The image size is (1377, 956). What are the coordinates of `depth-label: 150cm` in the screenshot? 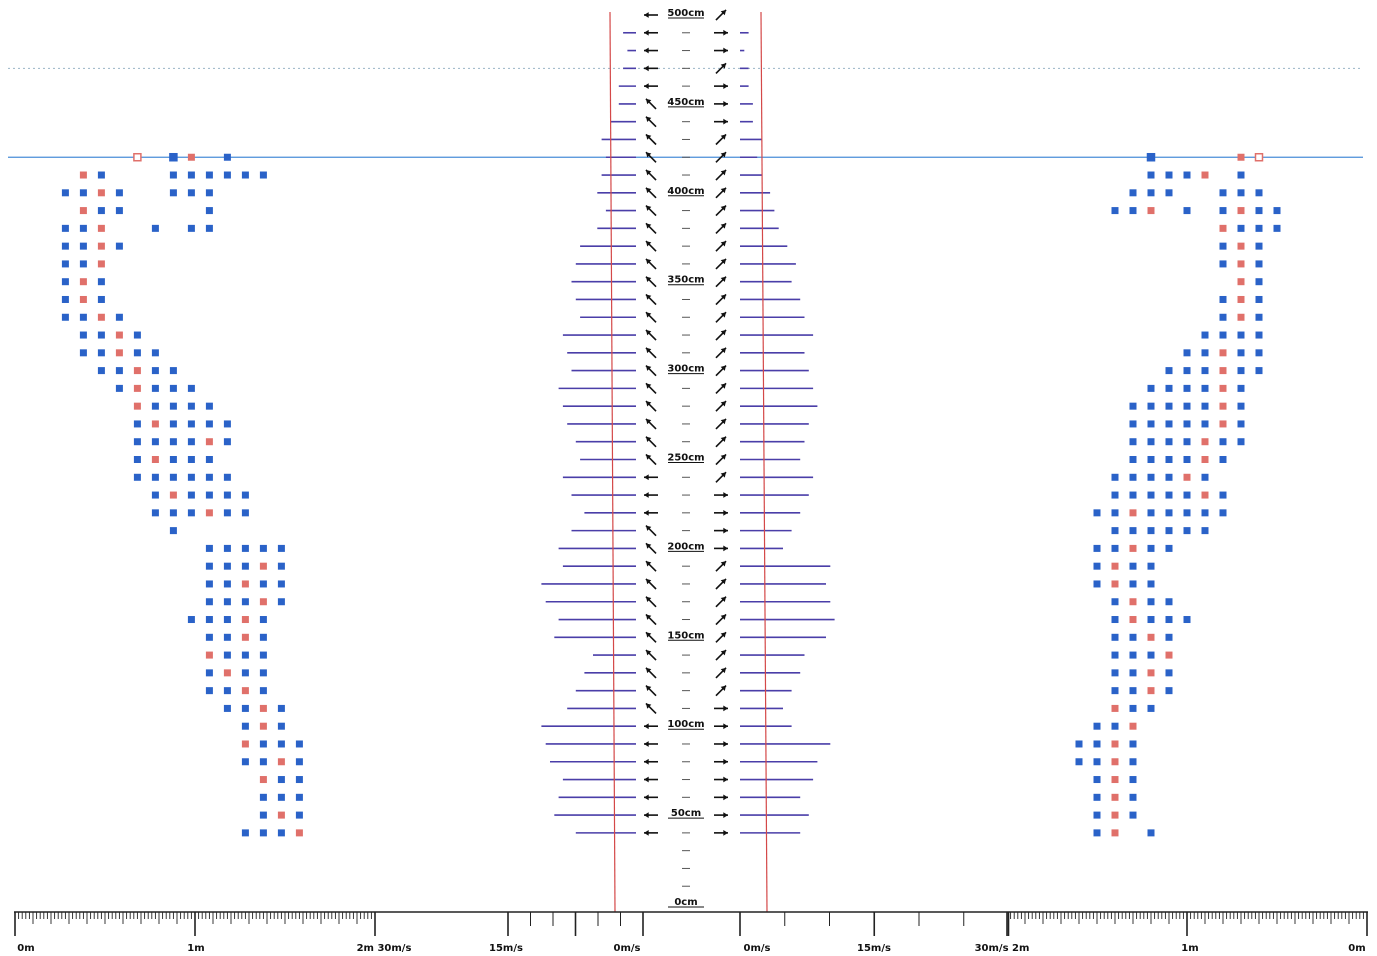 It's located at (685, 635).